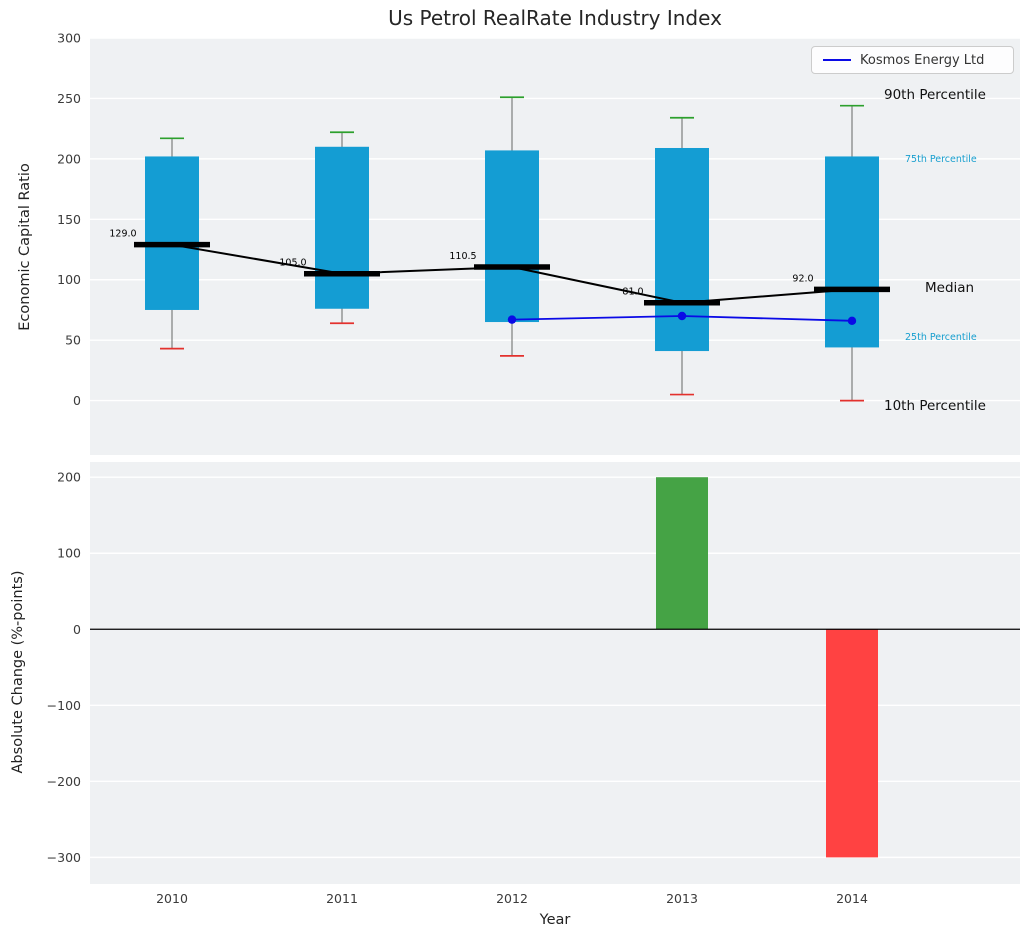  Describe the element at coordinates (682, 553) in the screenshot. I see `change-bar-2013` at that location.